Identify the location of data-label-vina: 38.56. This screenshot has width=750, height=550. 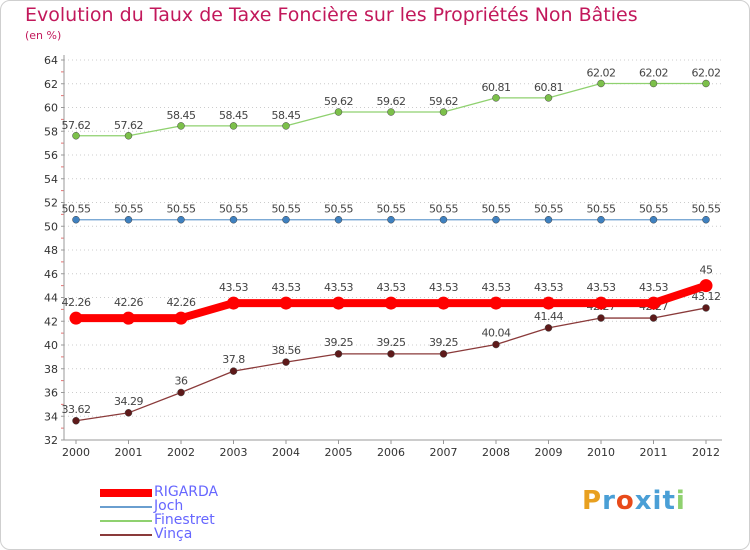
(286, 350).